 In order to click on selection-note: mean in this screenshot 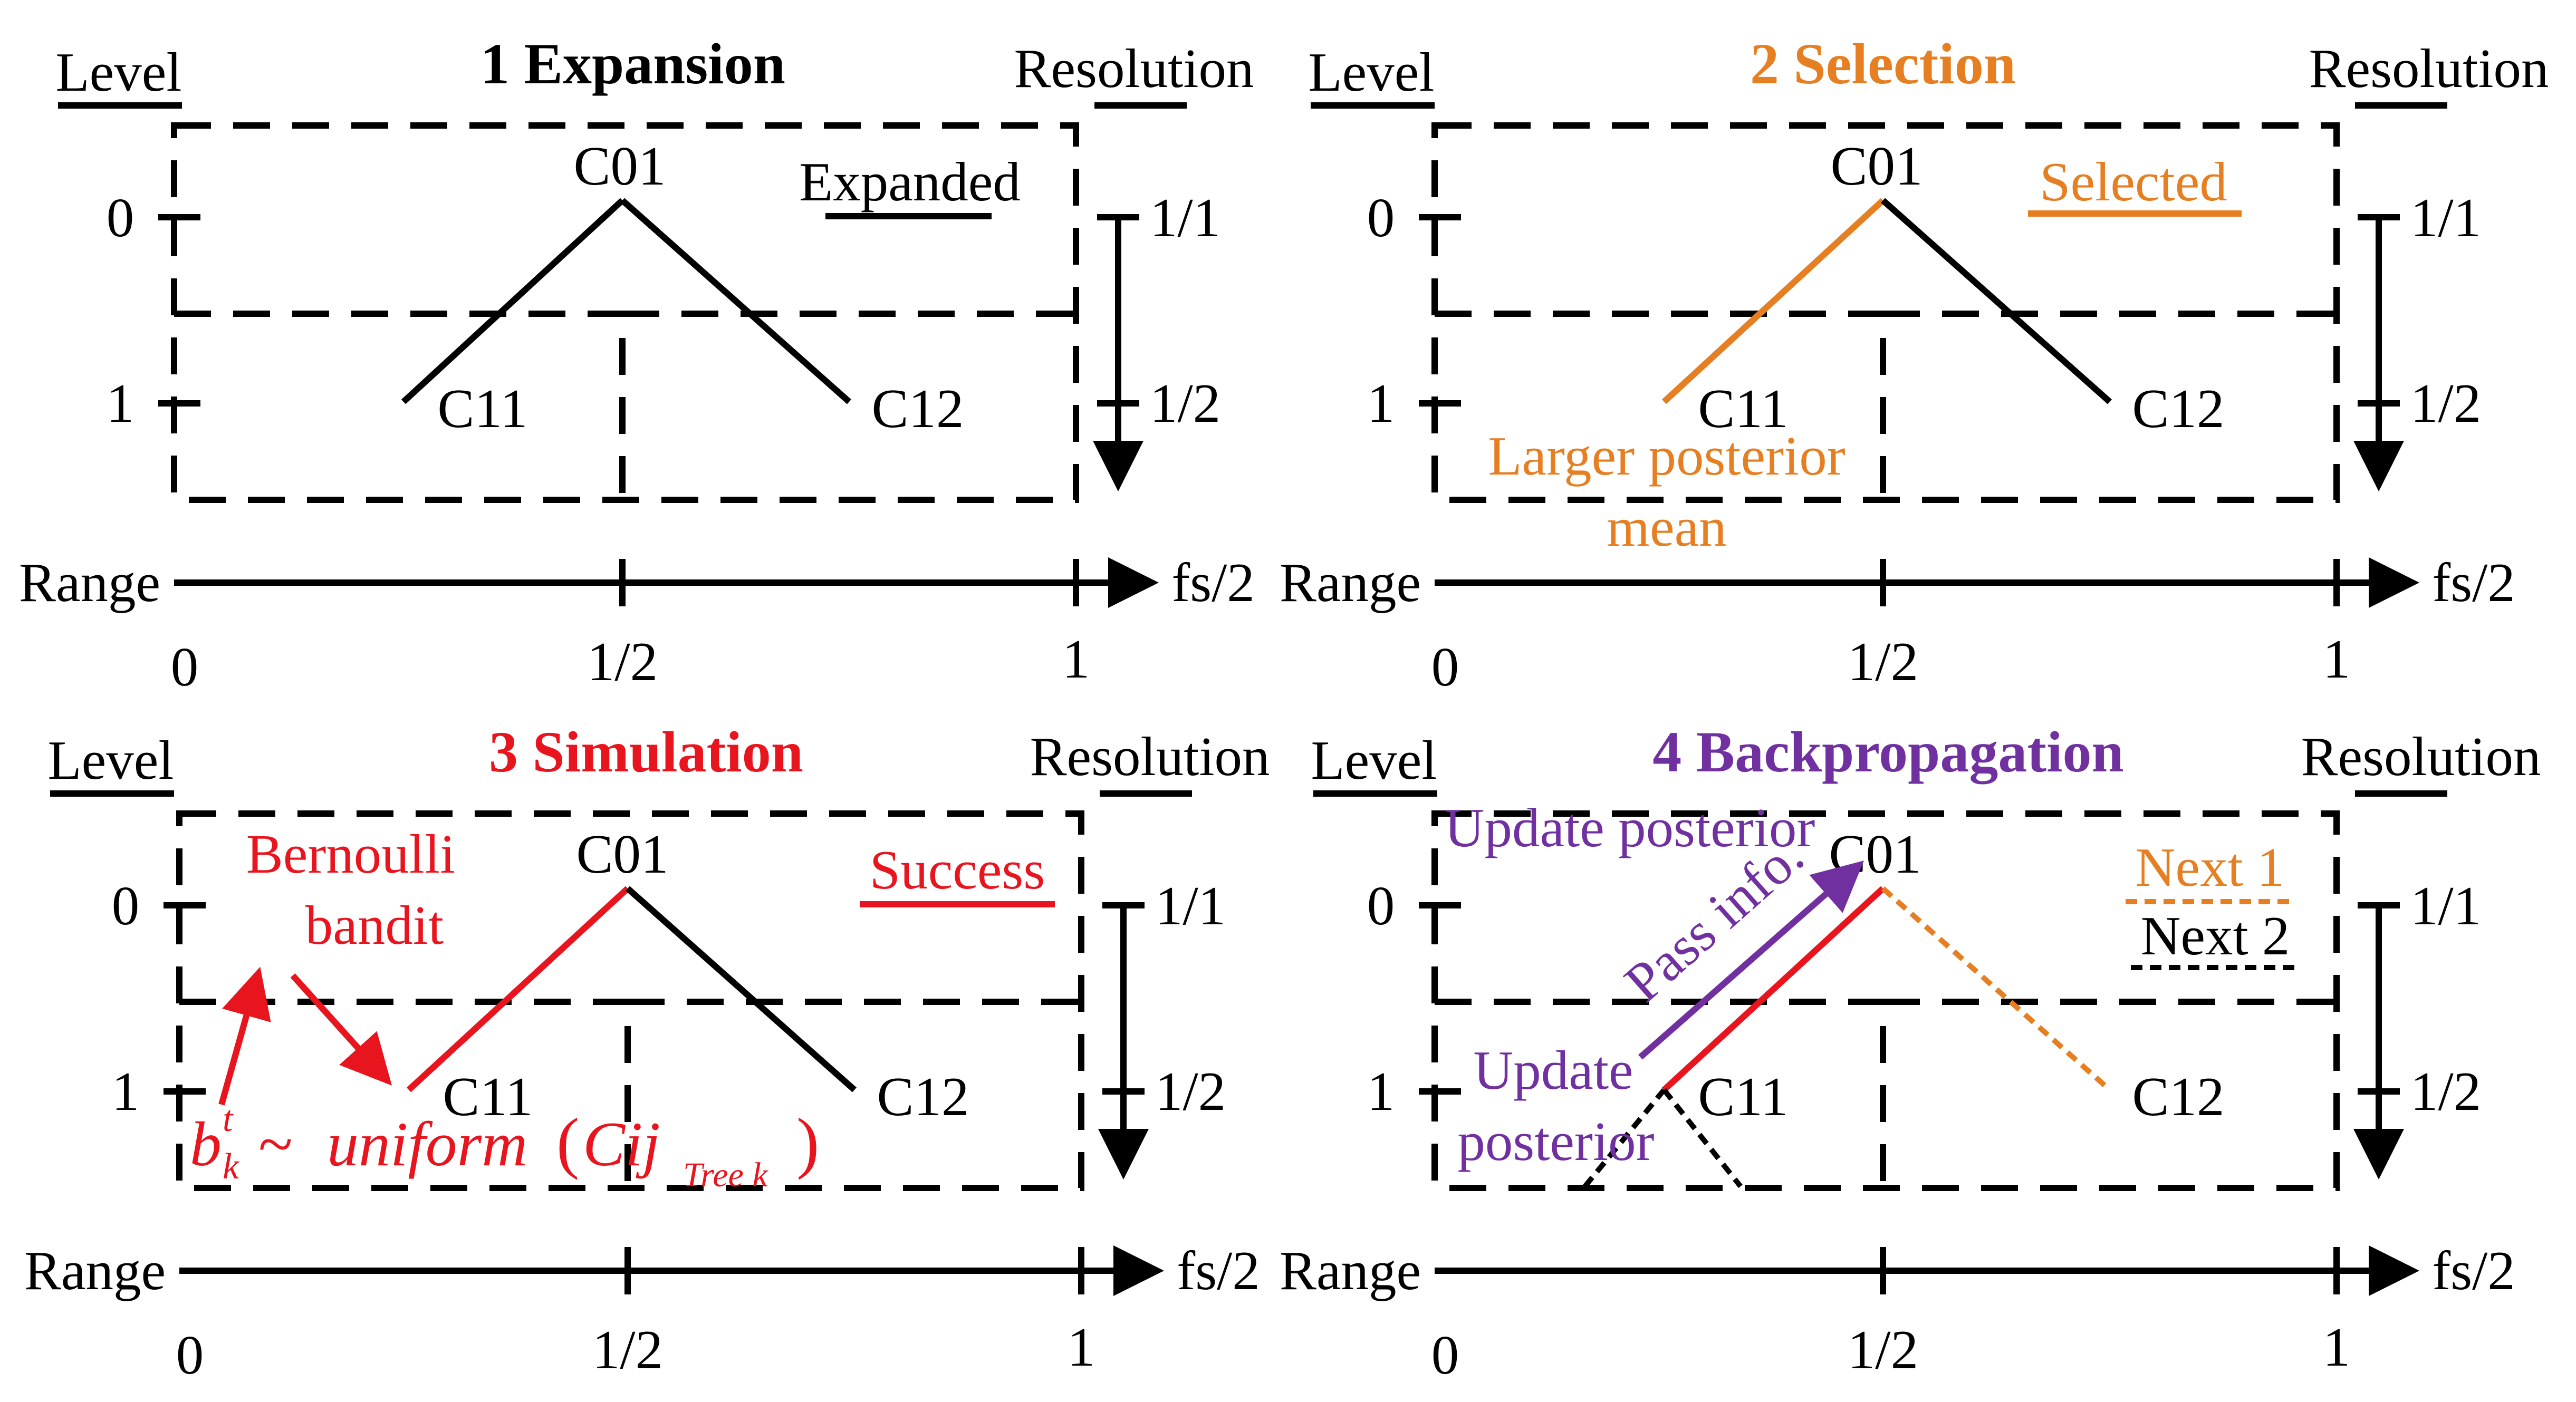, I will do `click(1667, 527)`.